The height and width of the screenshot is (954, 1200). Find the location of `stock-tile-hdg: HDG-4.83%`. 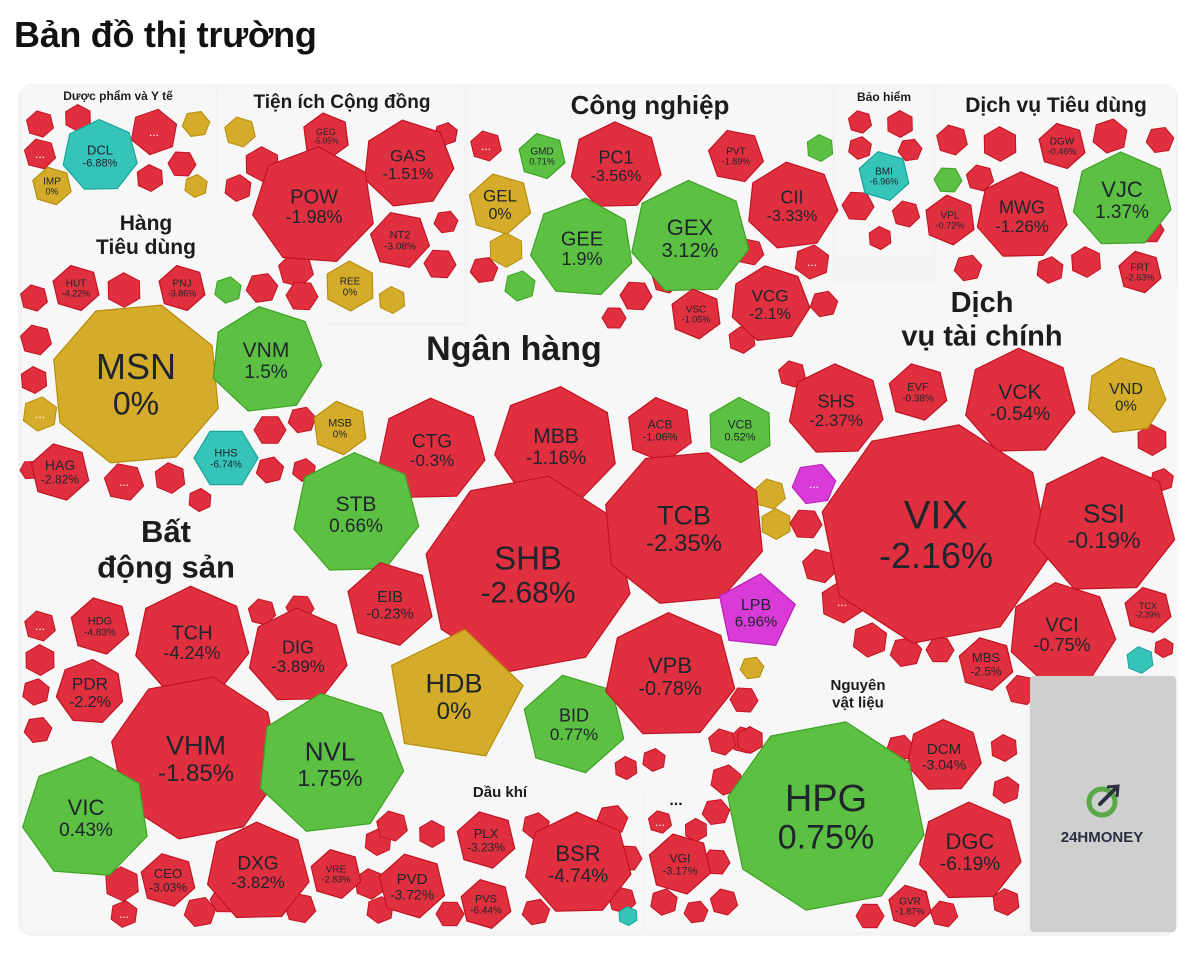

stock-tile-hdg: HDG-4.83% is located at coordinates (100, 626).